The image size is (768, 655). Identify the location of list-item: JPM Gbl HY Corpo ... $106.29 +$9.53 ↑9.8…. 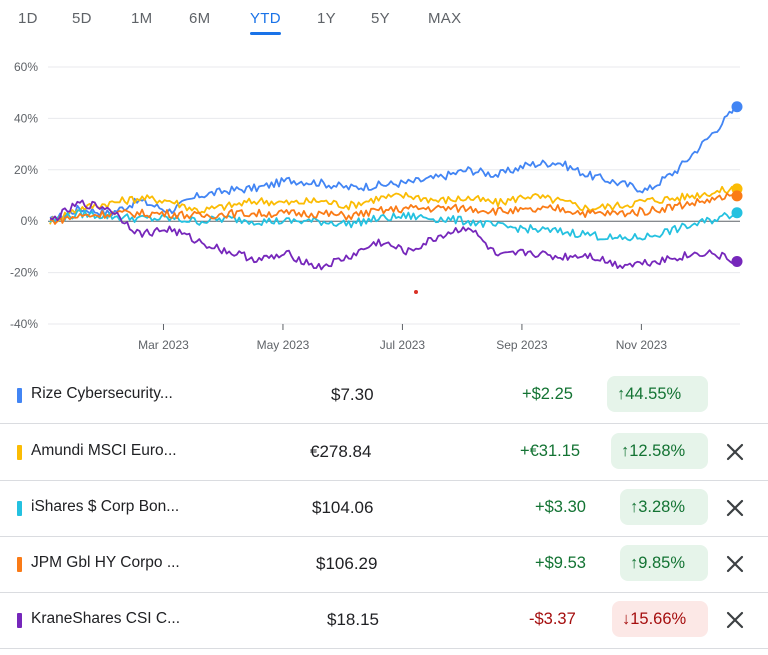
(384, 564).